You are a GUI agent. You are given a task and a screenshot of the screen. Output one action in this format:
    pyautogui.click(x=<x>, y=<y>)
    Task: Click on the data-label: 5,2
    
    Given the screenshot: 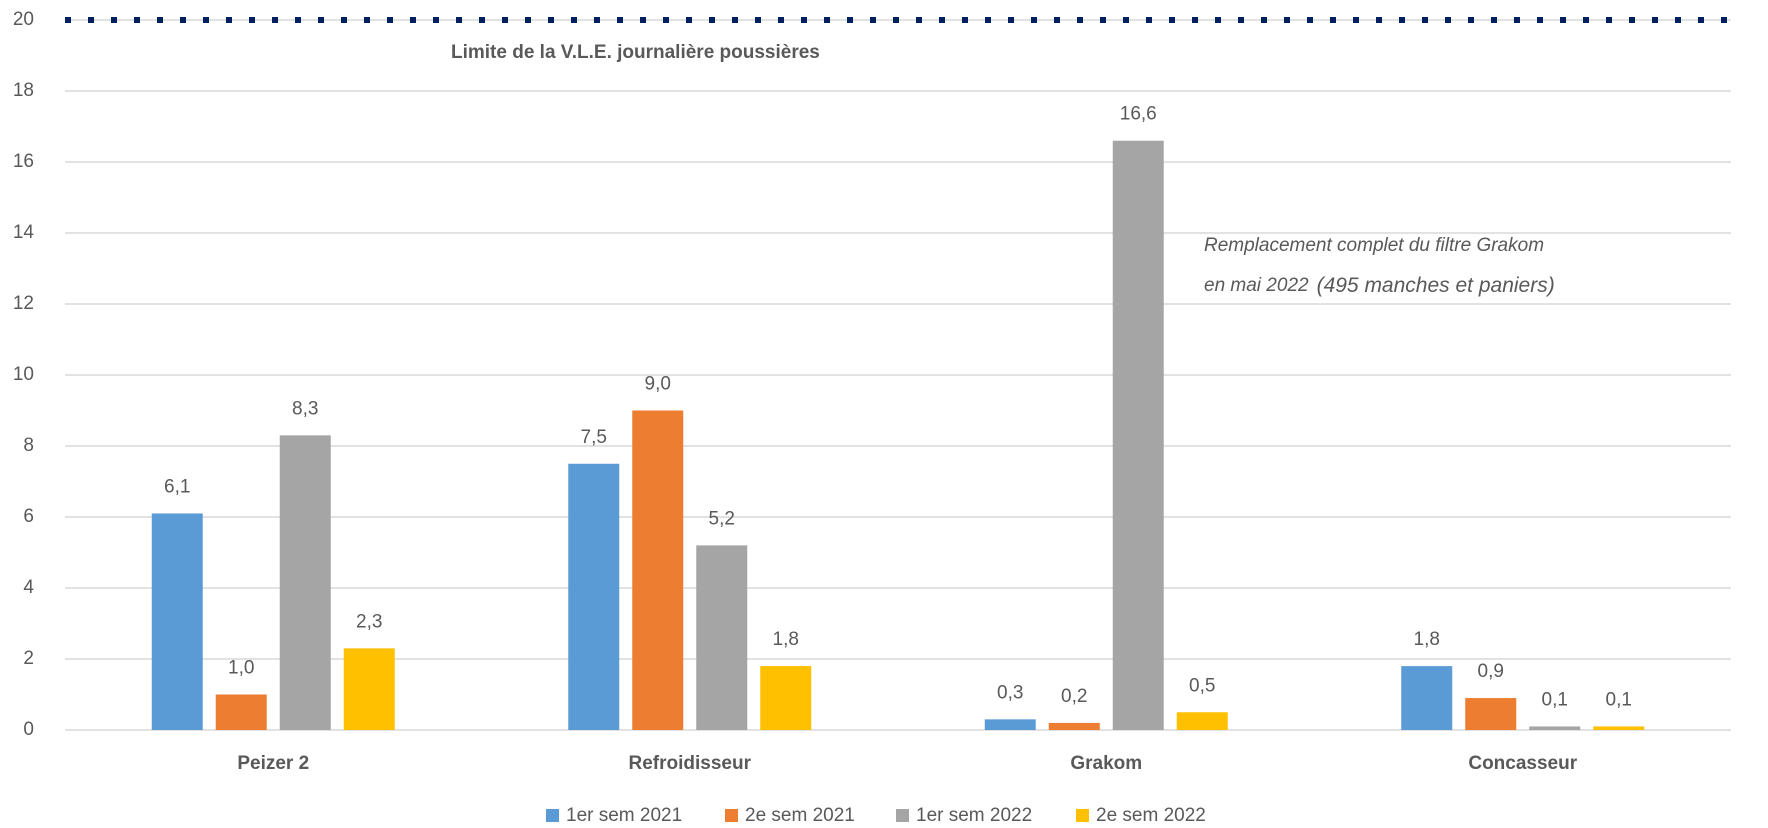 What is the action you would take?
    pyautogui.click(x=722, y=518)
    